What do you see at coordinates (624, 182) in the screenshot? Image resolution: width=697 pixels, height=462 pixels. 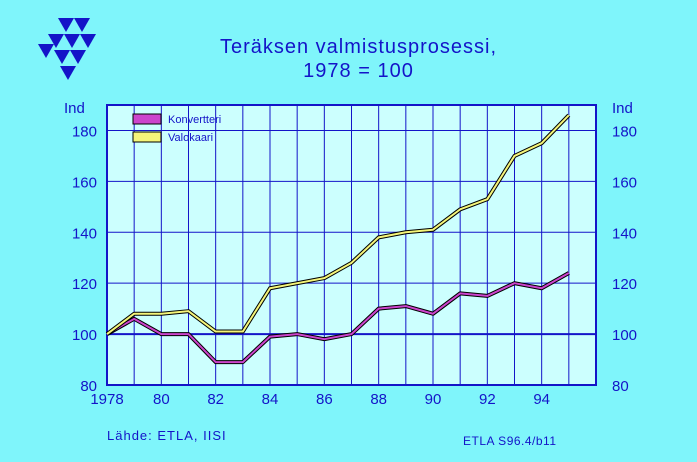 I see `y-tick-label-right: 160` at bounding box center [624, 182].